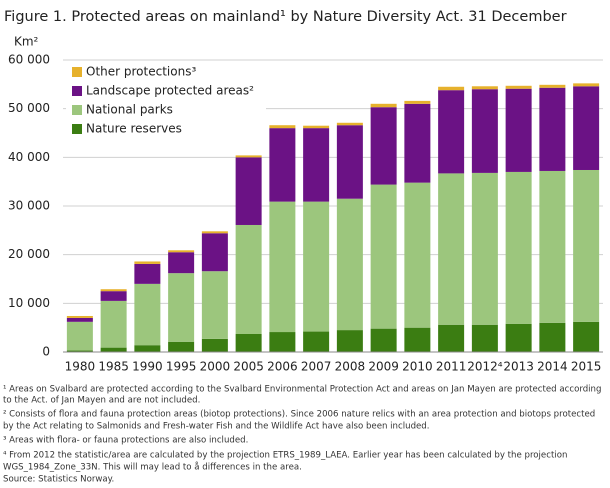 The image size is (610, 488). Describe the element at coordinates (141, 72) in the screenshot. I see `legend-label: Other protections³` at that location.